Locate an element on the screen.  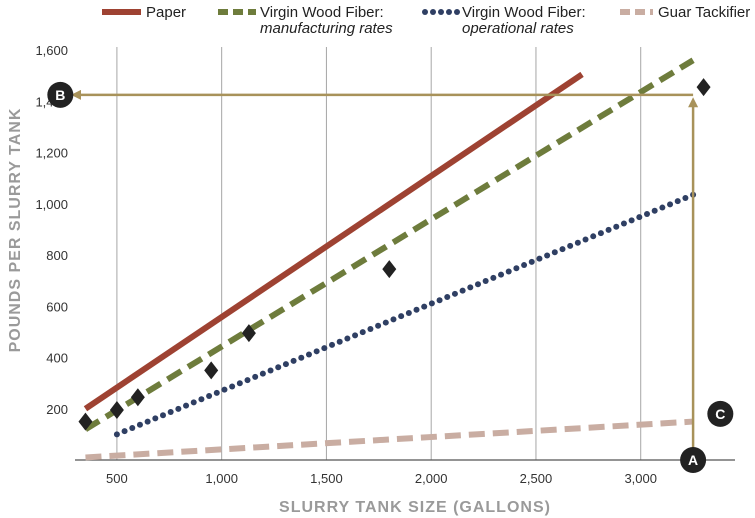
x-tick-label-2500: 2,500 is located at coordinates (536, 478).